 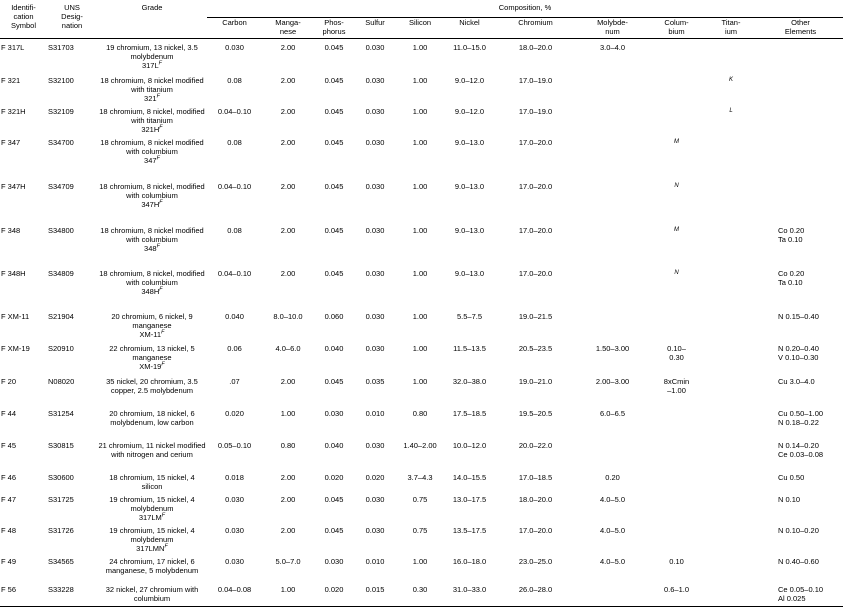 What do you see at coordinates (334, 348) in the screenshot?
I see `cell-phosphorus: 0.040` at bounding box center [334, 348].